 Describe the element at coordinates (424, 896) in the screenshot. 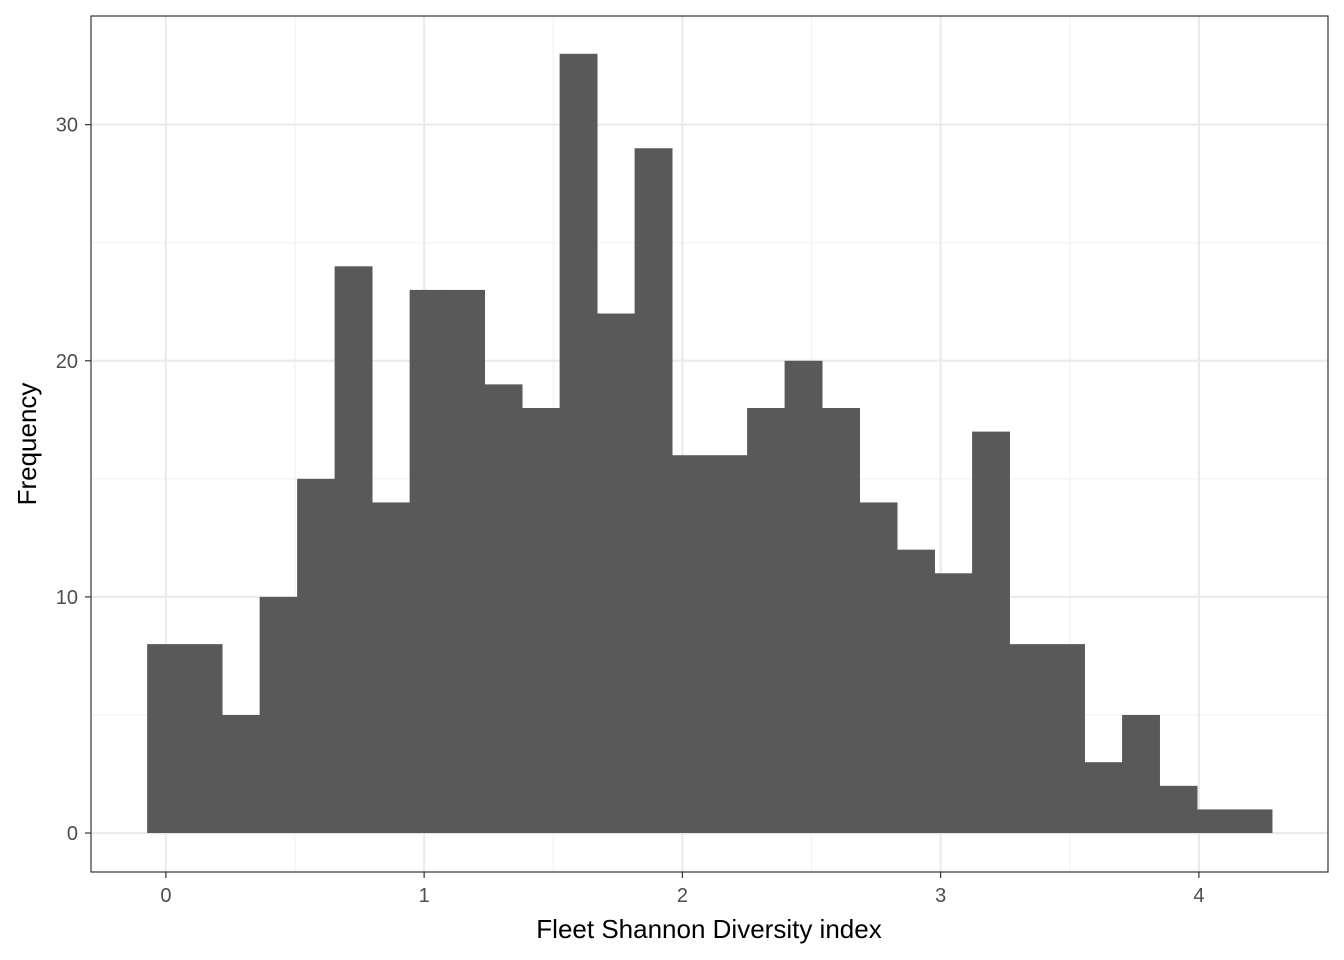

I see `x-tick-label: 1` at that location.